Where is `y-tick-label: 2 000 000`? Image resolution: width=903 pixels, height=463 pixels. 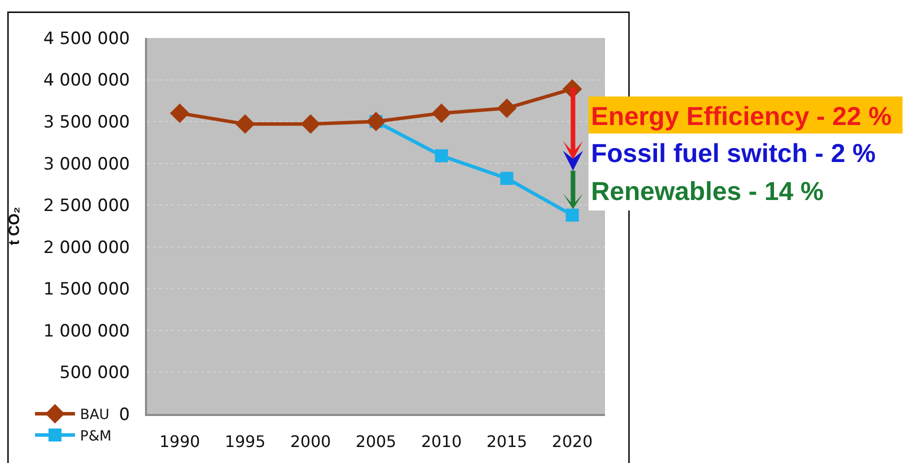
y-tick-label: 2 000 000 is located at coordinates (86, 248).